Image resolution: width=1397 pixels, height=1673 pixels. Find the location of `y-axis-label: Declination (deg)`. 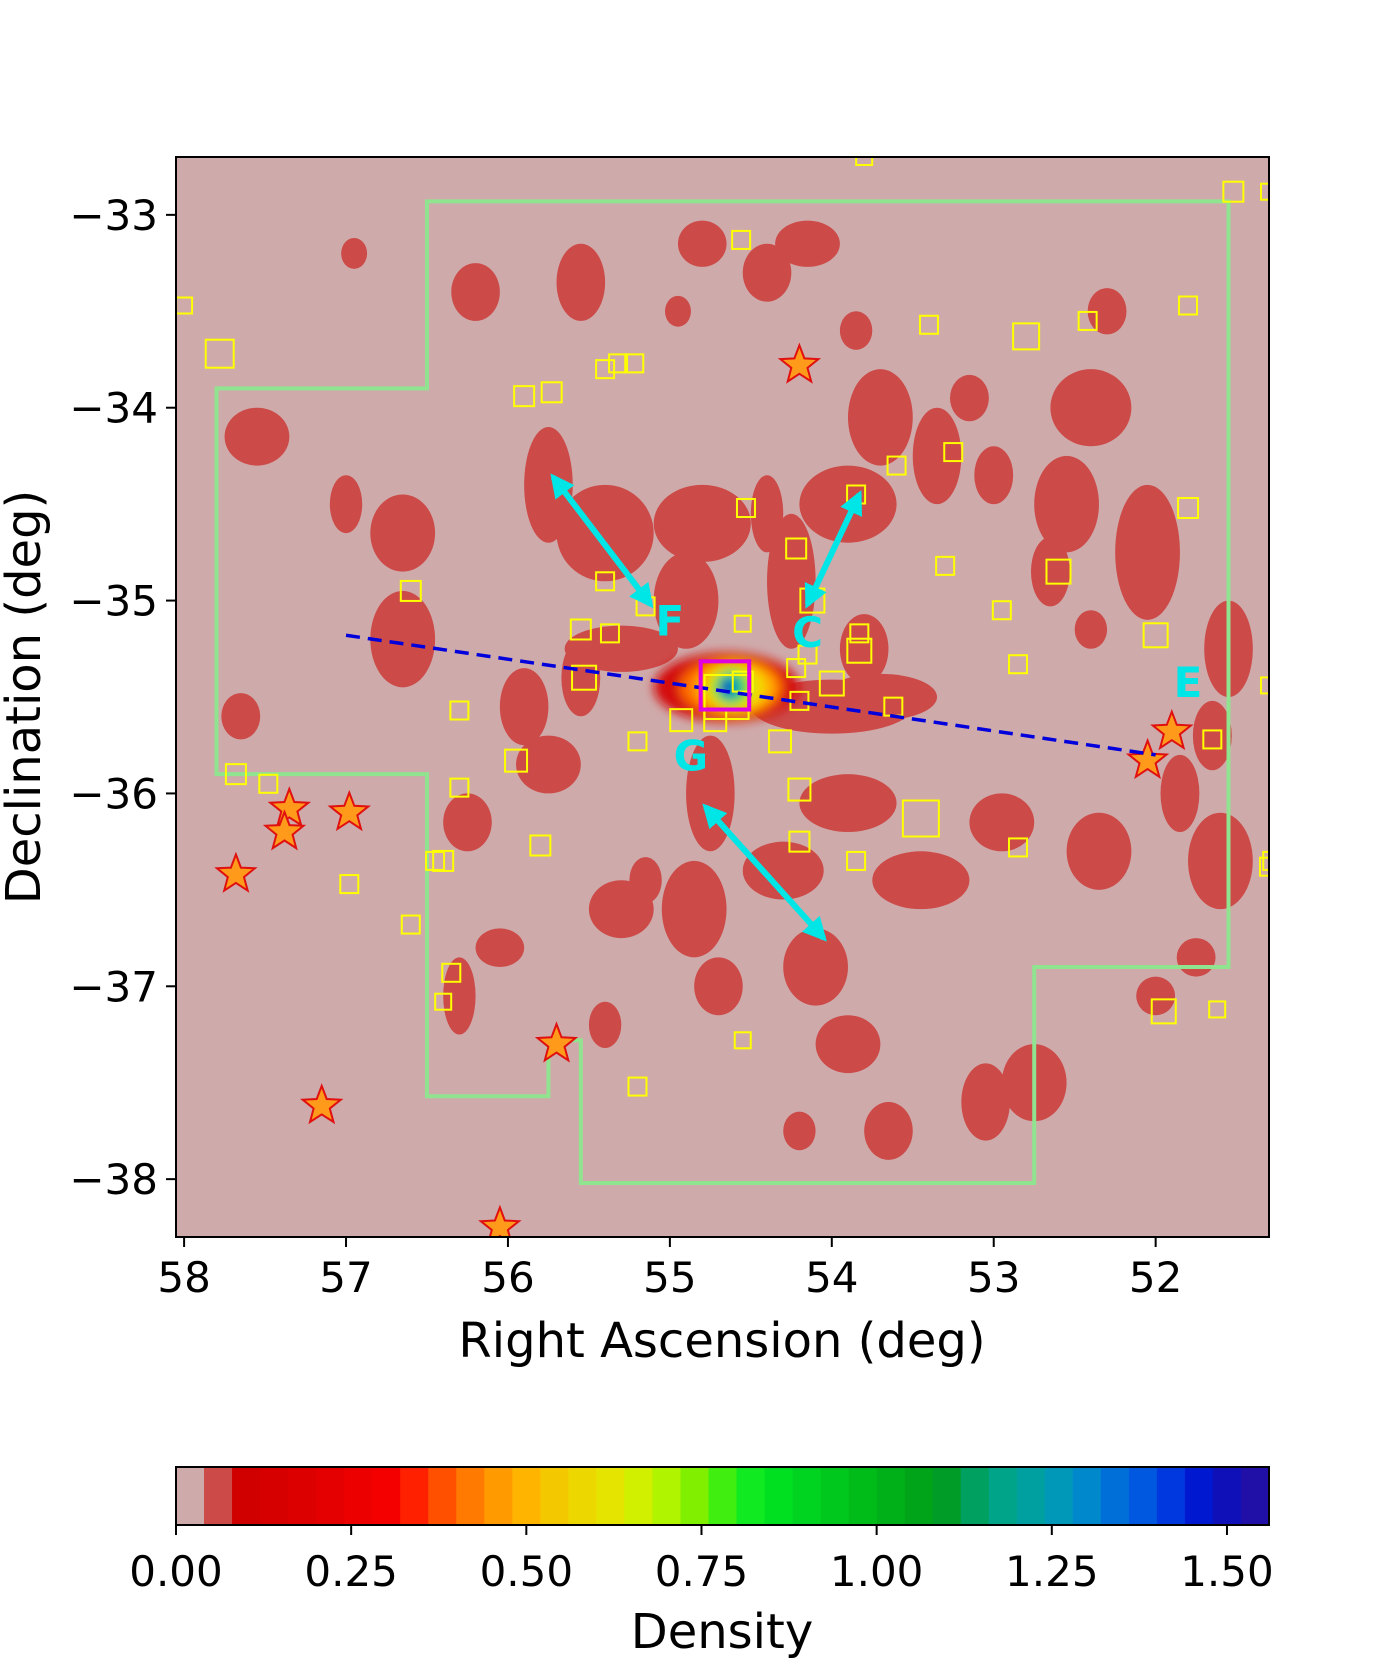

y-axis-label: Declination (deg) is located at coordinates (26, 697).